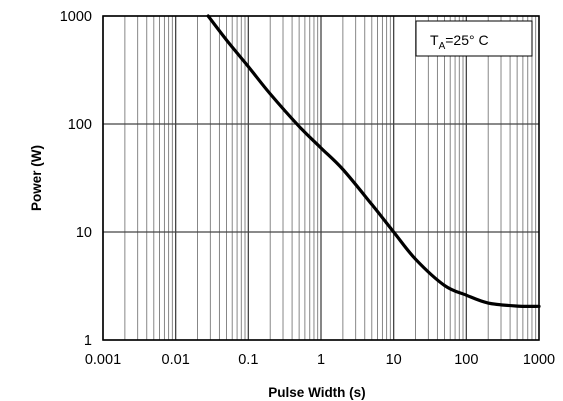 The width and height of the screenshot is (563, 401). What do you see at coordinates (84, 233) in the screenshot?
I see `y-tick-label: 10` at bounding box center [84, 233].